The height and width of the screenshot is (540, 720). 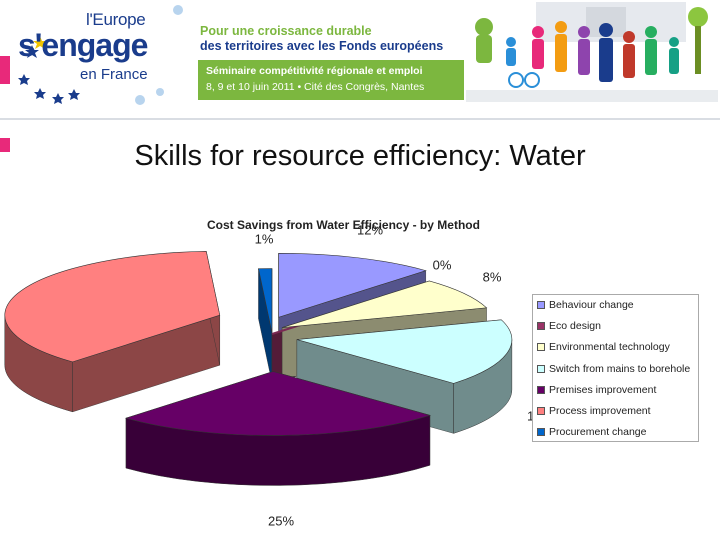 I want to click on legend-item: Premises improvement, so click(x=596, y=390).